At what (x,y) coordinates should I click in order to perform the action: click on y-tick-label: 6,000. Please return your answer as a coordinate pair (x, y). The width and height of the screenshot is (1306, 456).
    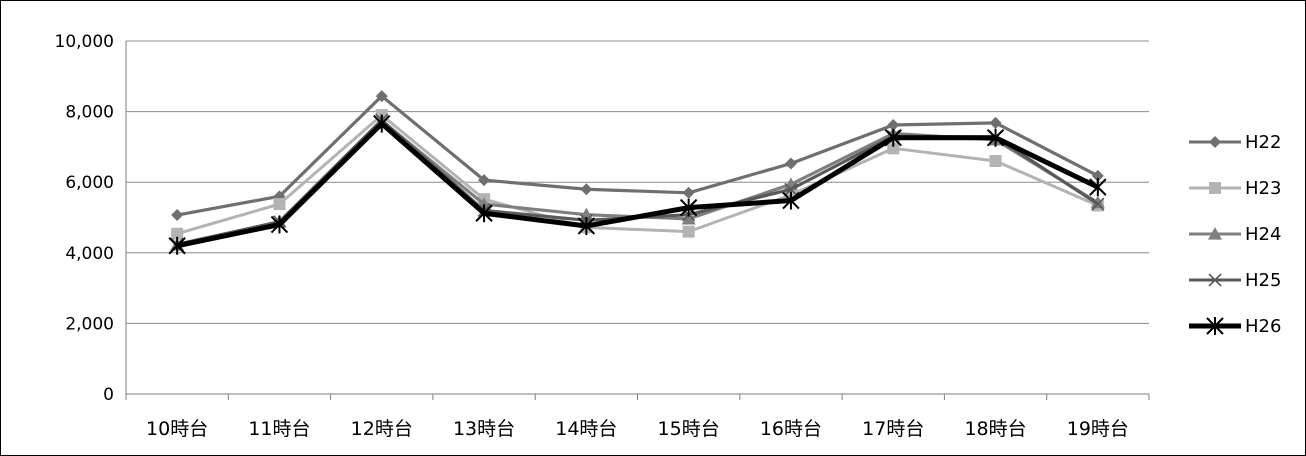
    Looking at the image, I should click on (89, 183).